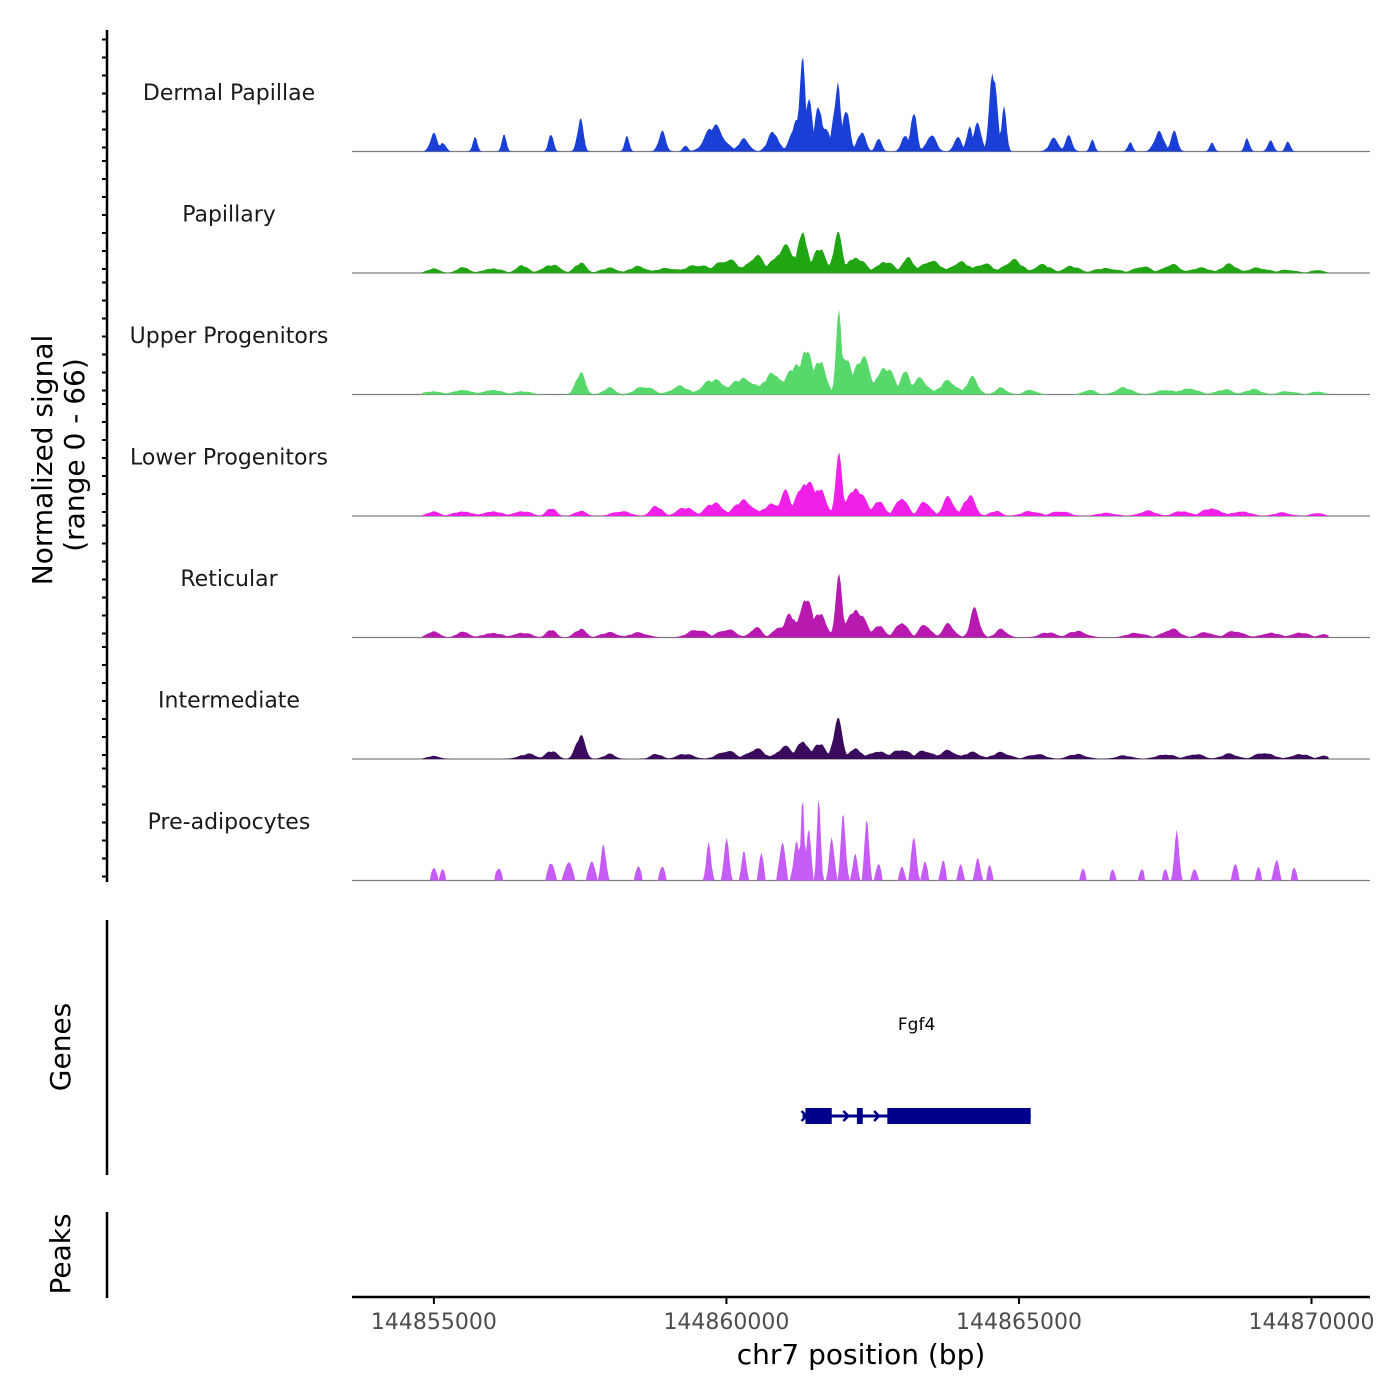 The image size is (1400, 1400). Describe the element at coordinates (74, 455) in the screenshot. I see `y-axis-title-range: (range 0 - 66)` at that location.